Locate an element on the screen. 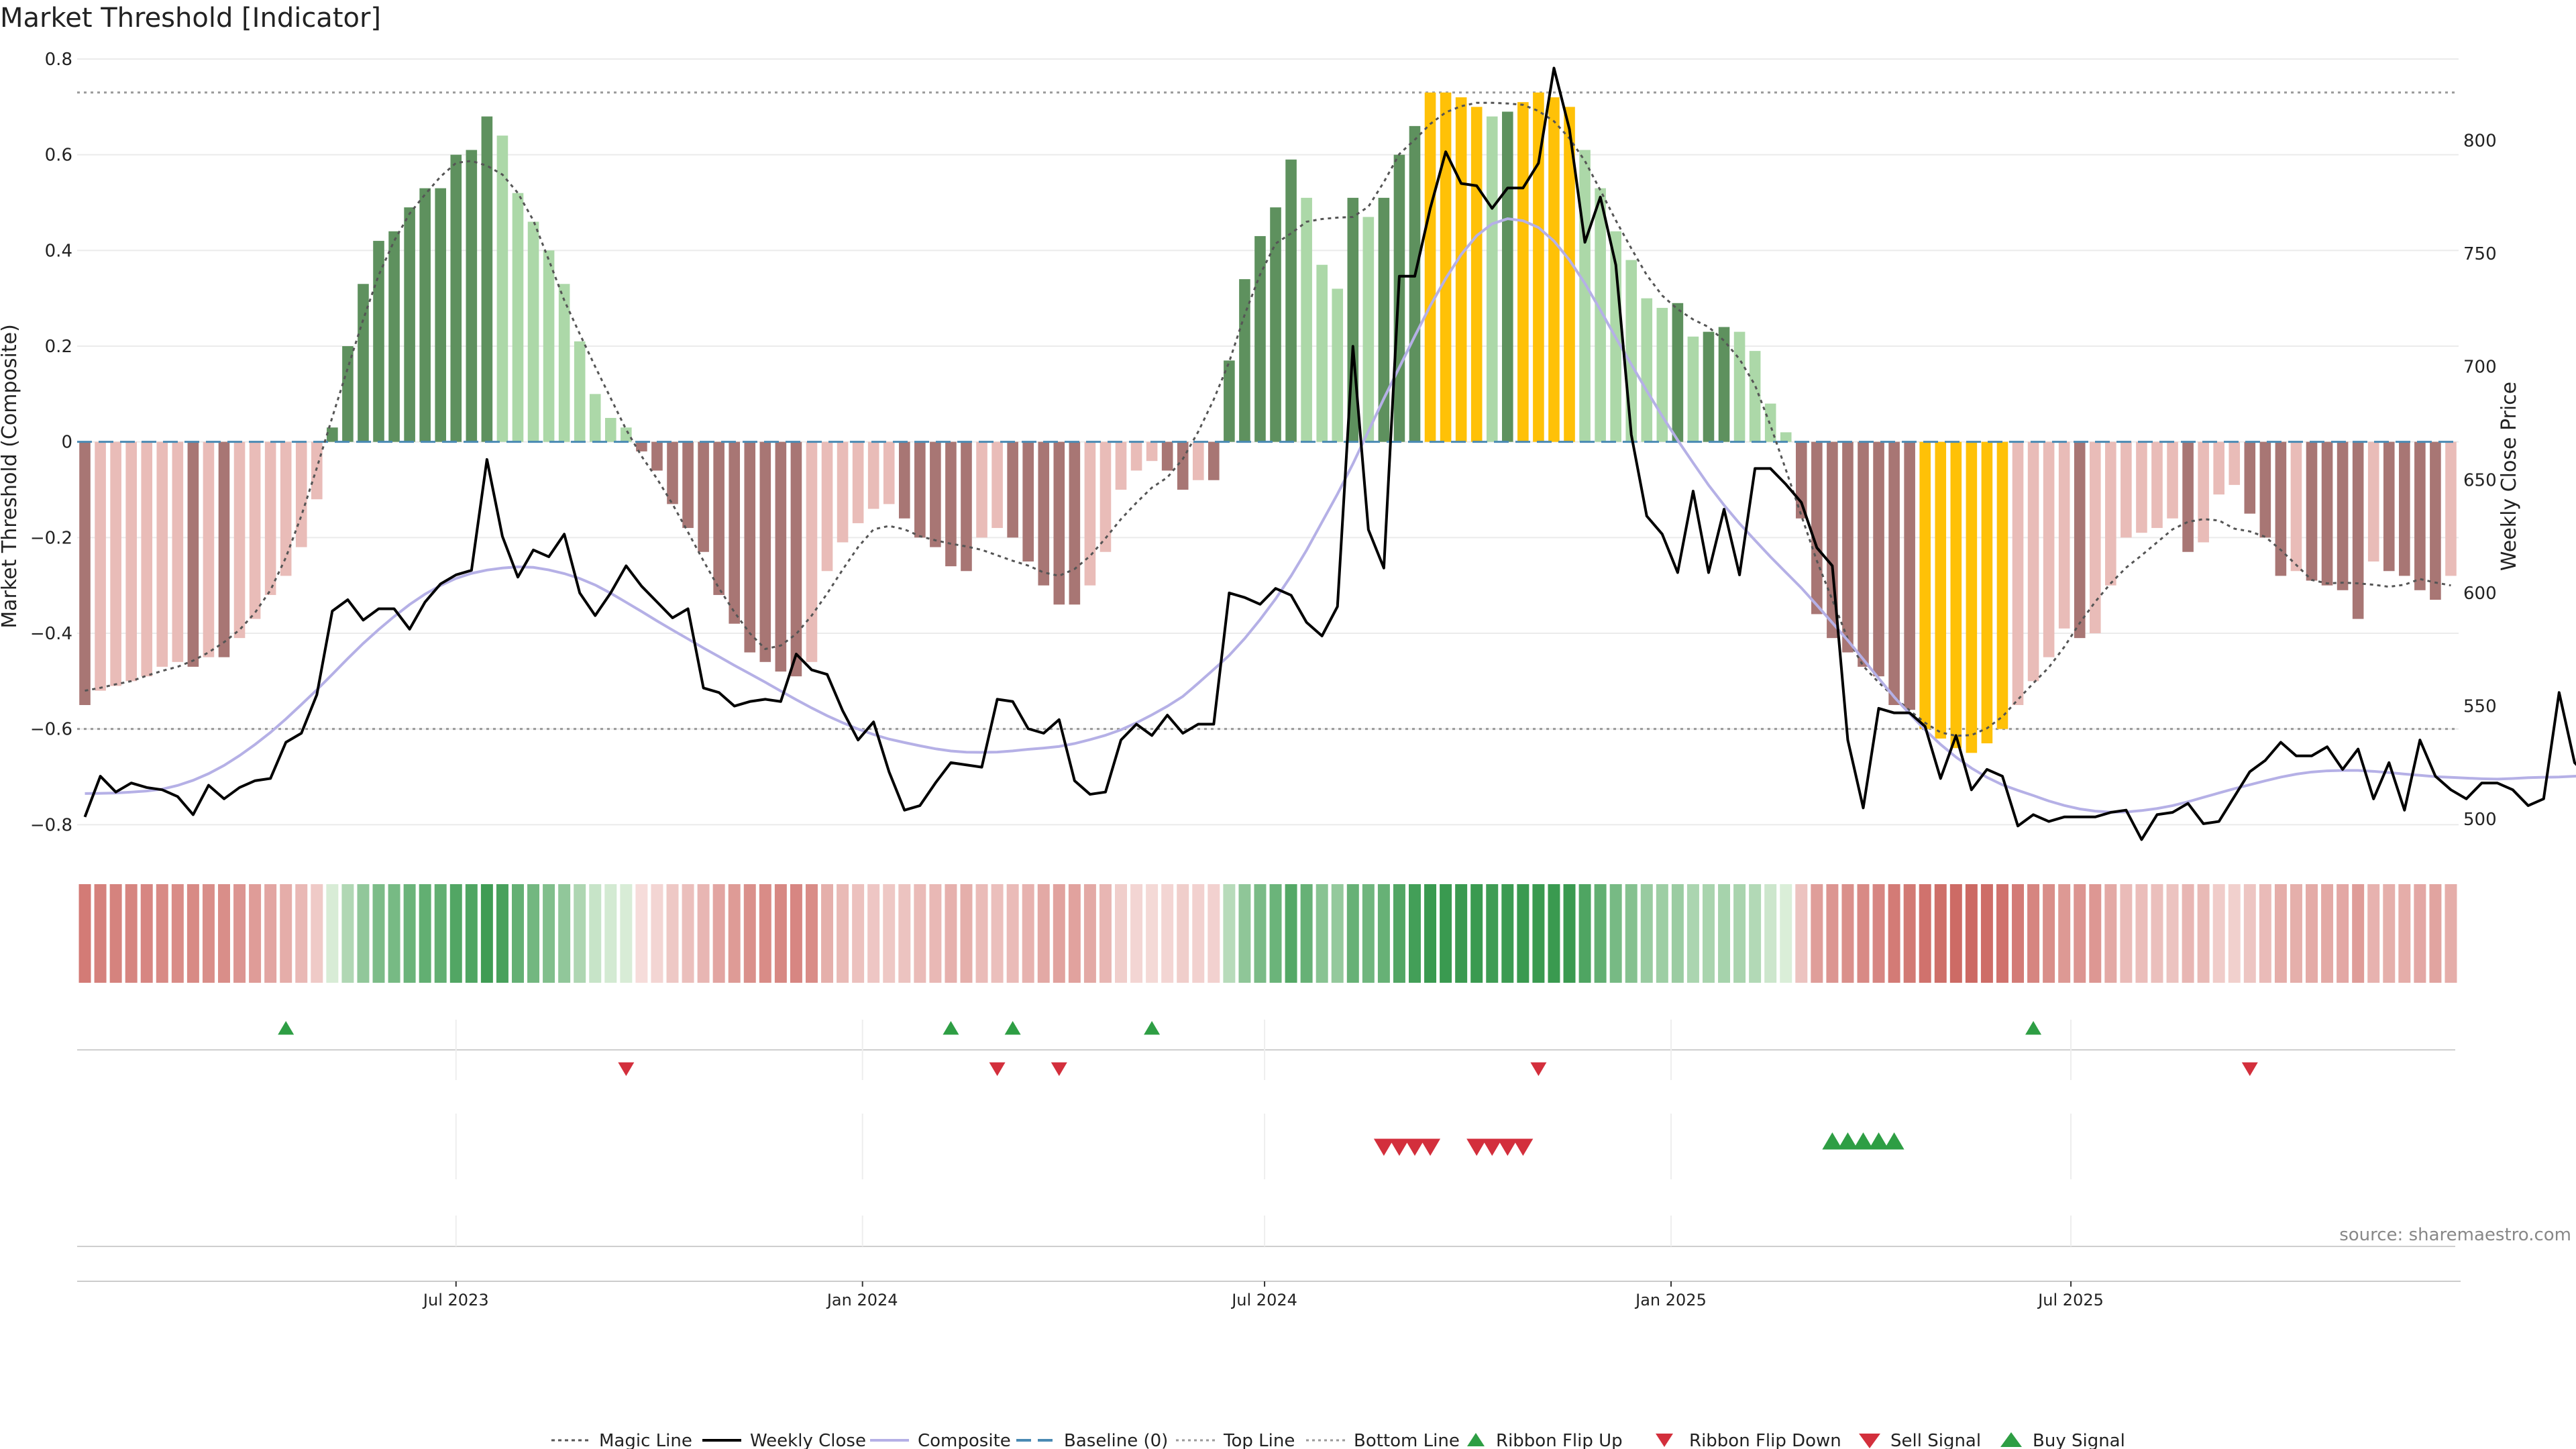 Image resolution: width=2576 pixels, height=1449 pixels. legend-flip-up-label: Ribbon Flip Up is located at coordinates (1559, 1440).